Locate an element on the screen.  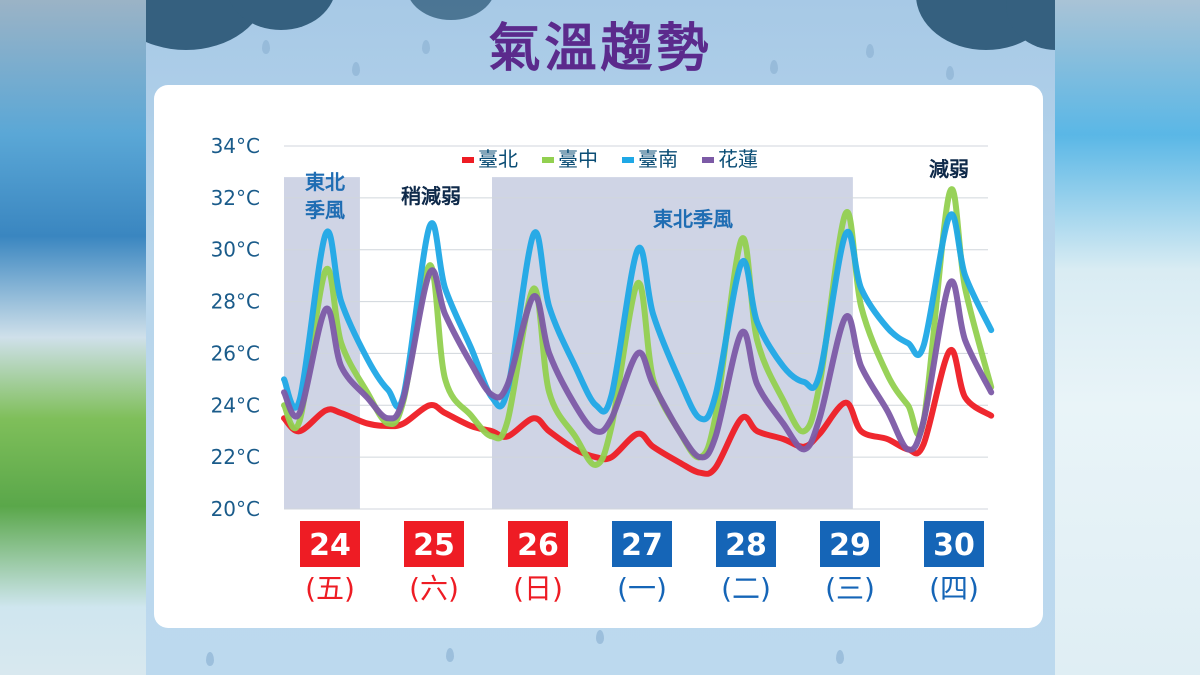
y-tick-label: 26°C is located at coordinates (235, 353).